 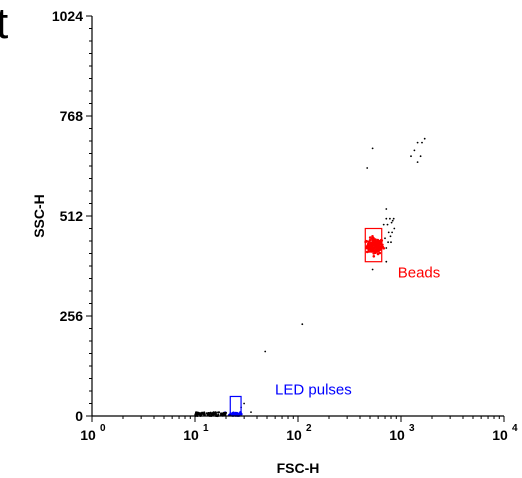 I want to click on y-tick-label: 256, so click(x=72, y=316).